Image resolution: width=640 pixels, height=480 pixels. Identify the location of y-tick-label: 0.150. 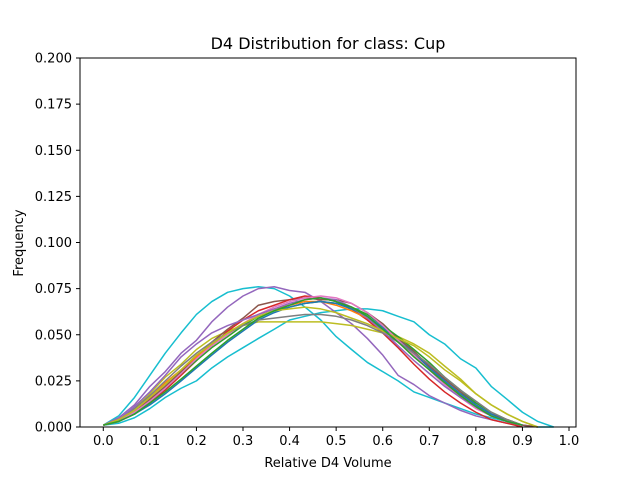
(53, 151).